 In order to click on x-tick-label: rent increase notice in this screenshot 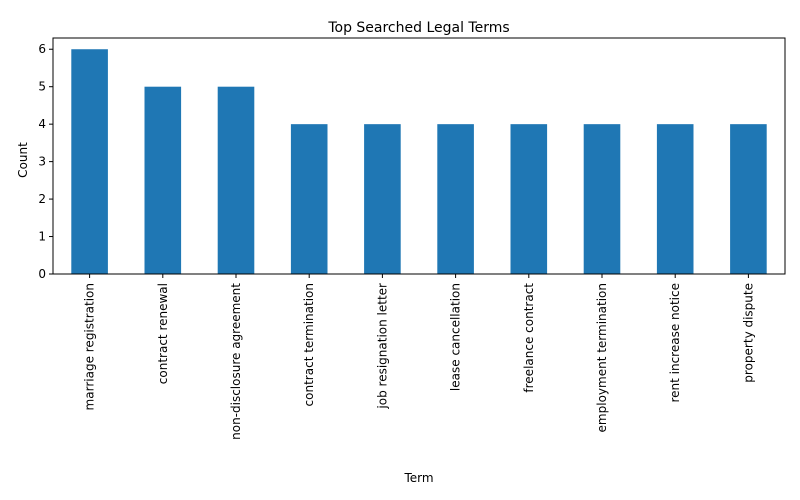, I will do `click(675, 343)`.